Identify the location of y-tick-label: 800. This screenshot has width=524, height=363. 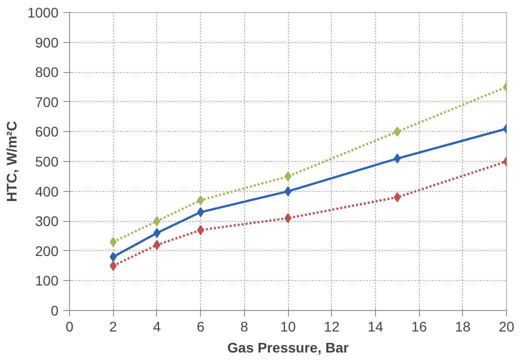
(47, 72).